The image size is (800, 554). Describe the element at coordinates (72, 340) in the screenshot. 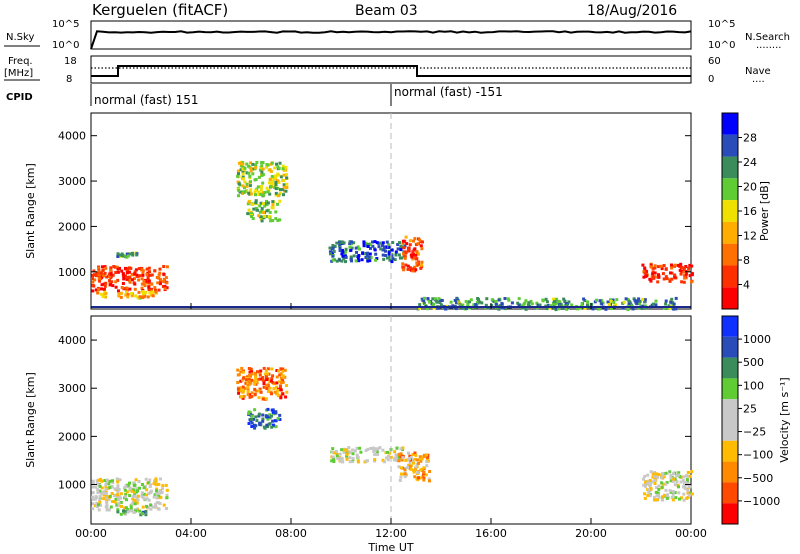

I see `velocity-ytick-label-0: 4000` at that location.